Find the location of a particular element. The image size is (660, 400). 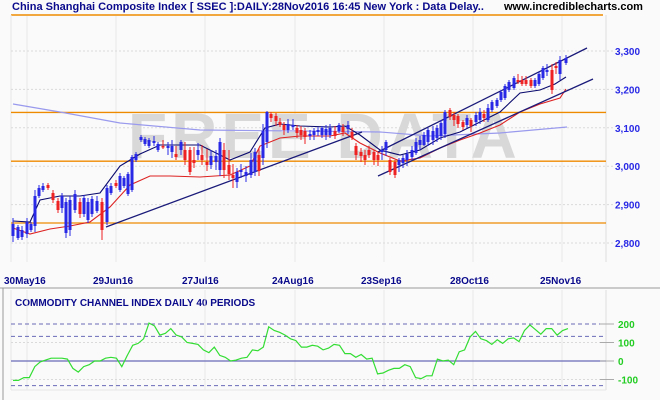

site-url: www.incrediblecharts.com is located at coordinates (573, 7).